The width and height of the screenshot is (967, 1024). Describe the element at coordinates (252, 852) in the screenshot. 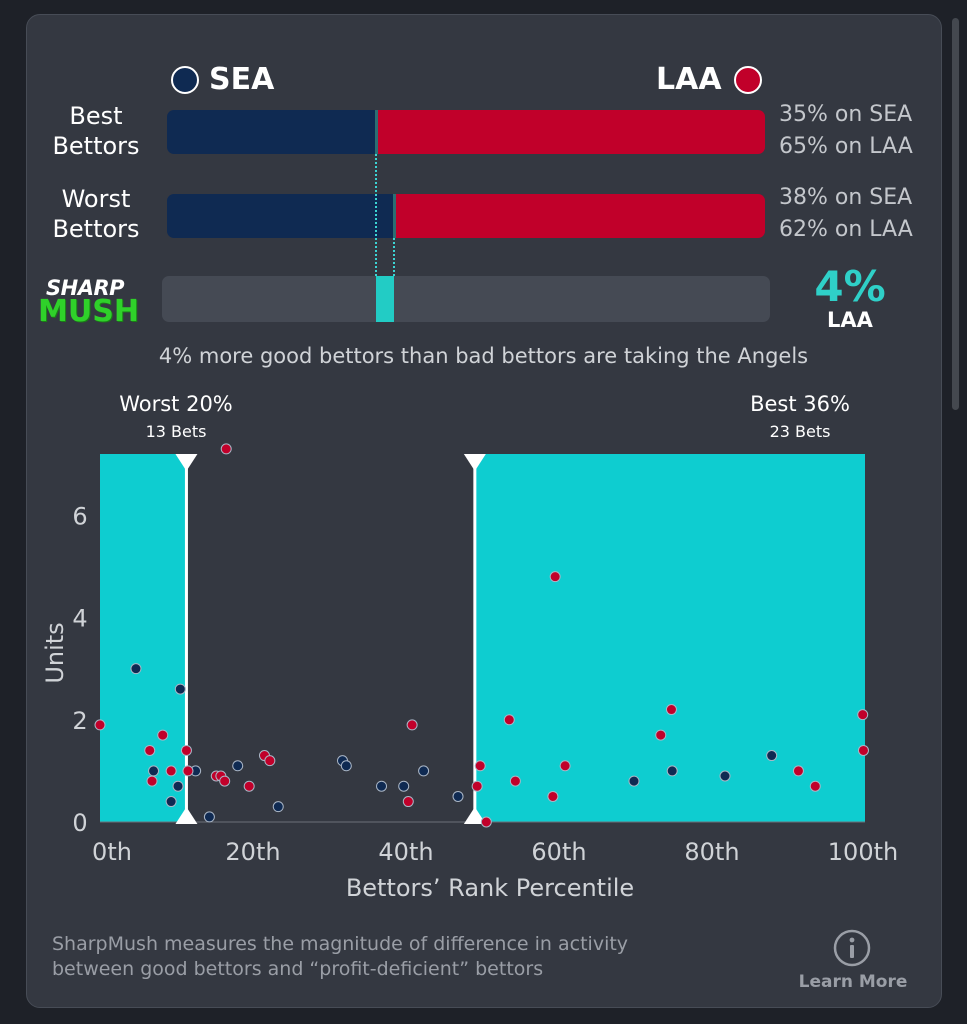

I see `x-tick-label: 20th` at that location.